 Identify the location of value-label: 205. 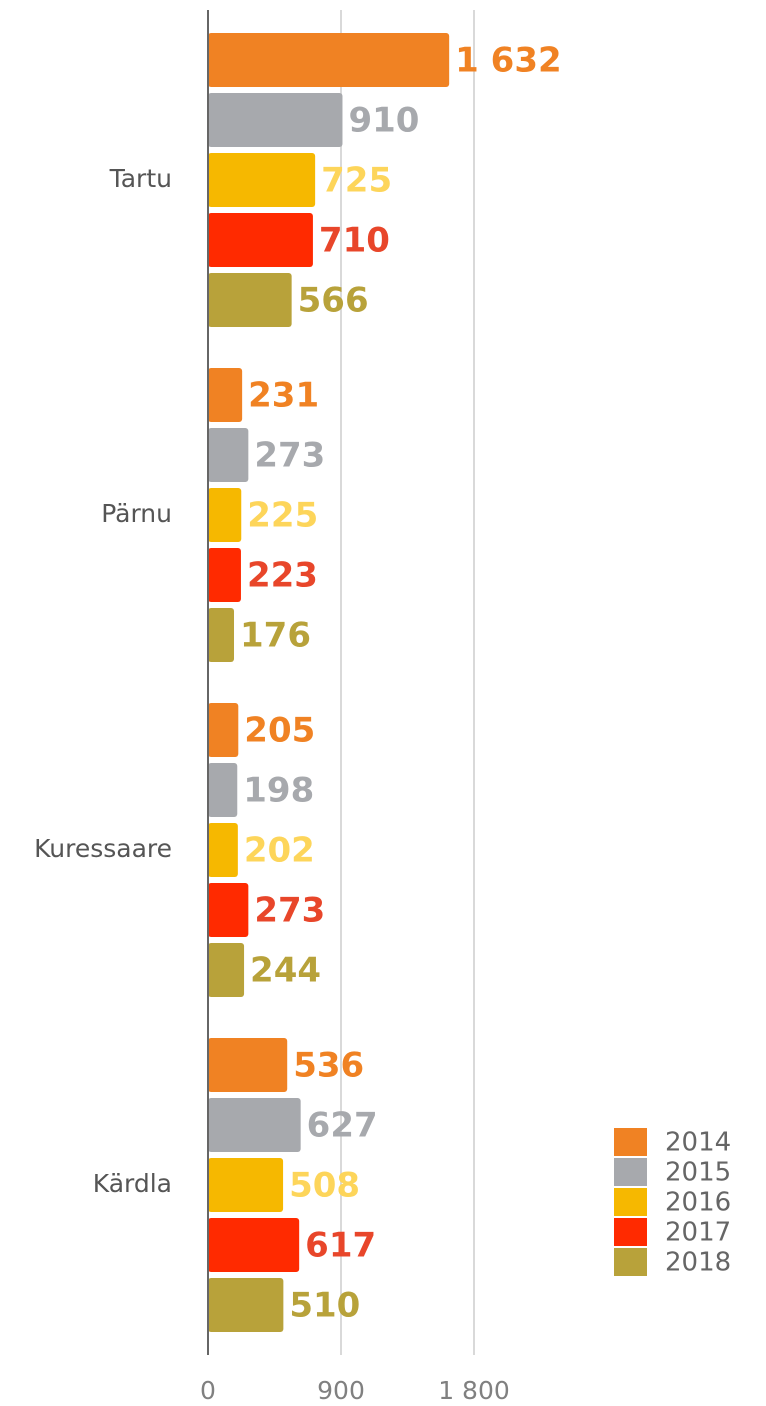
(279, 731).